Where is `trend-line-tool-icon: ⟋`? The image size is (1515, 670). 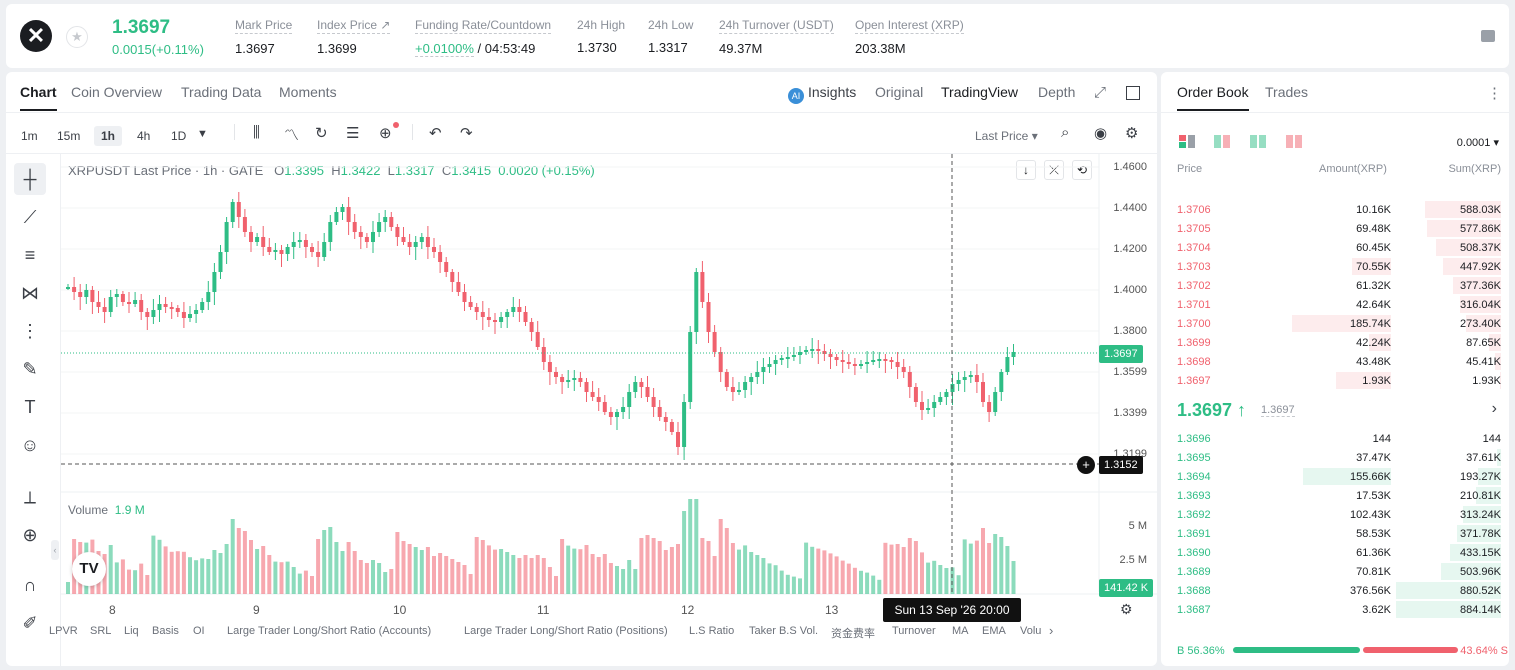 trend-line-tool-icon: ⟋ is located at coordinates (30, 217).